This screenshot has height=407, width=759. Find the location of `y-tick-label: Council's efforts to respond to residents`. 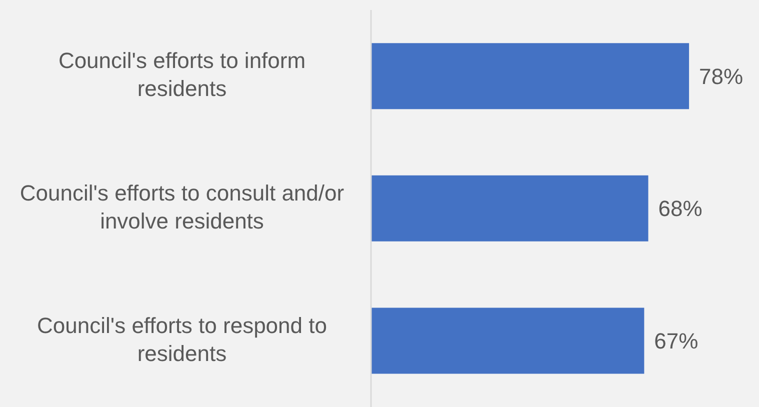

y-tick-label: Council's efforts to respond to residents is located at coordinates (182, 339).